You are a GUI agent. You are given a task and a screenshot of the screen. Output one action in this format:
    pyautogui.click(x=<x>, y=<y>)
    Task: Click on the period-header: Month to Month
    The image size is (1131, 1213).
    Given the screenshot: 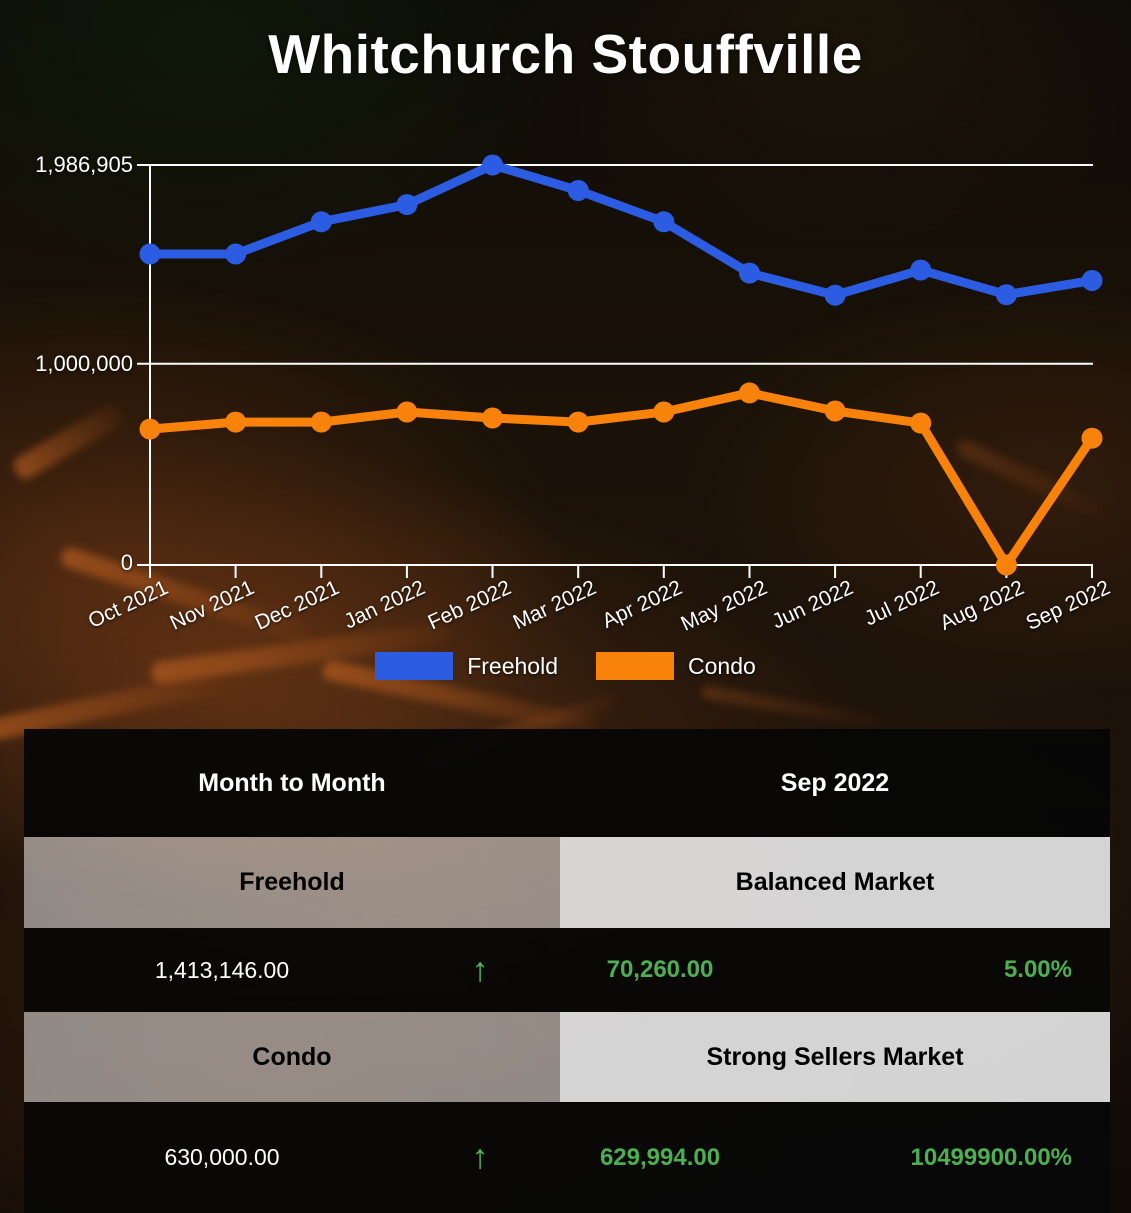 What is the action you would take?
    pyautogui.click(x=292, y=782)
    